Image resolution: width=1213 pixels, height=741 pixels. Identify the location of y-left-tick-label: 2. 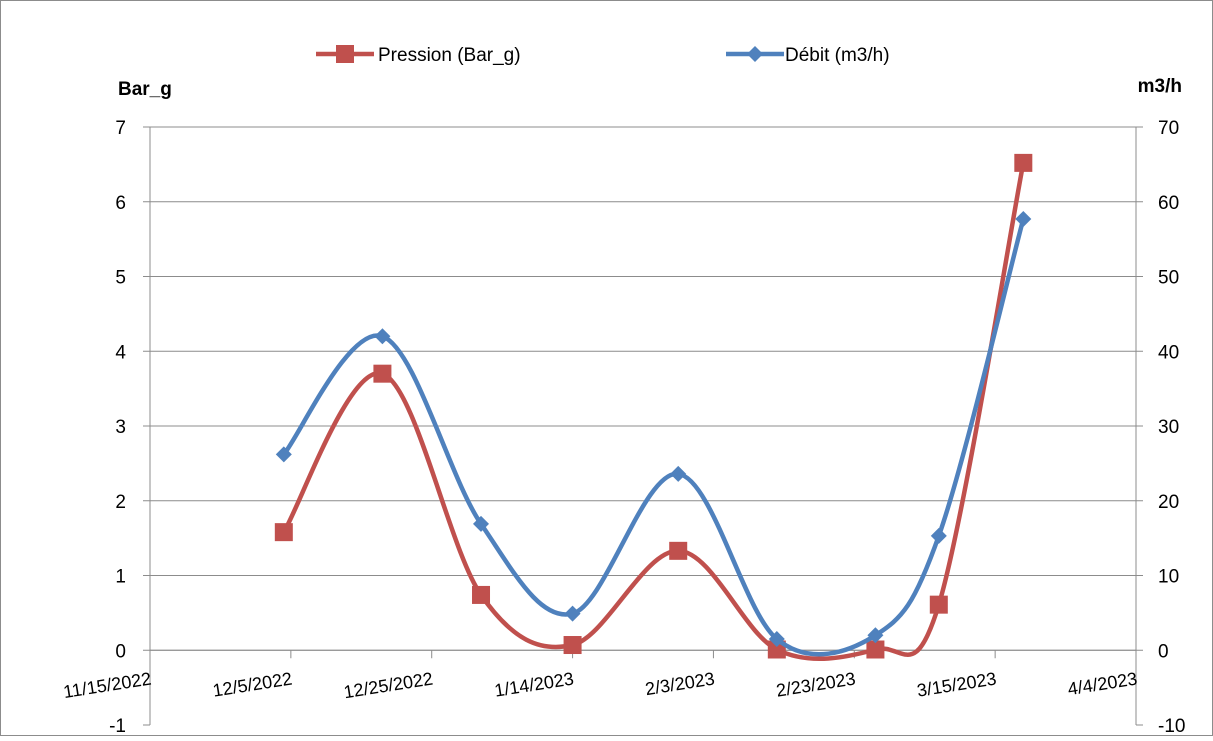
(120, 502).